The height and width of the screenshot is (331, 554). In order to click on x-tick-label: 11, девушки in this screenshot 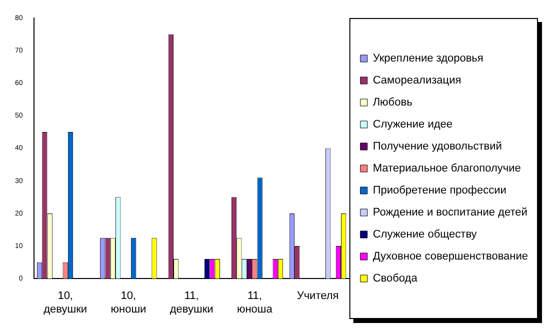, I will do `click(192, 303)`.